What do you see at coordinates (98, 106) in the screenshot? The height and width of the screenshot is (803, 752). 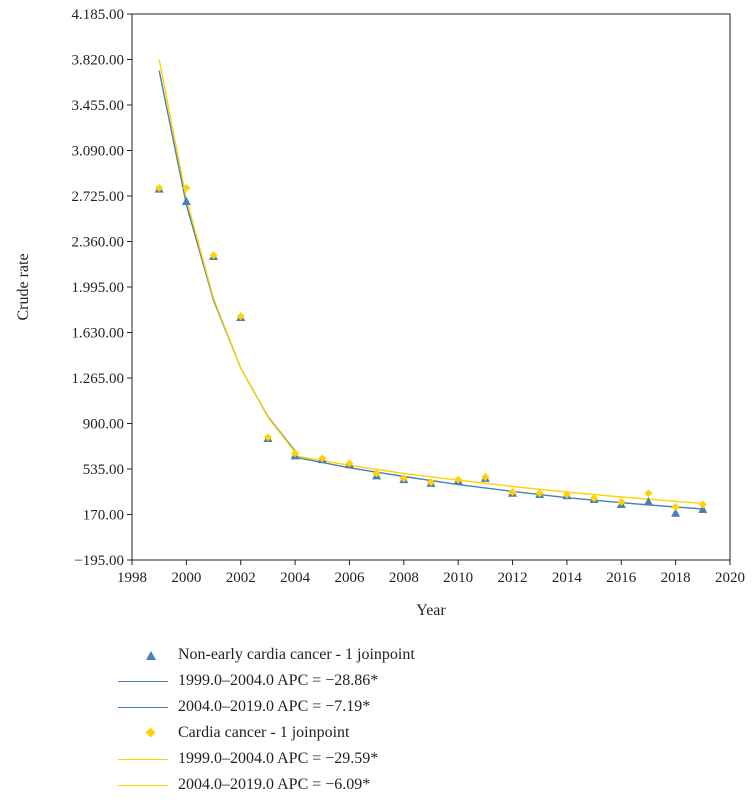 I see `y-tick-label: 3.455.00` at bounding box center [98, 106].